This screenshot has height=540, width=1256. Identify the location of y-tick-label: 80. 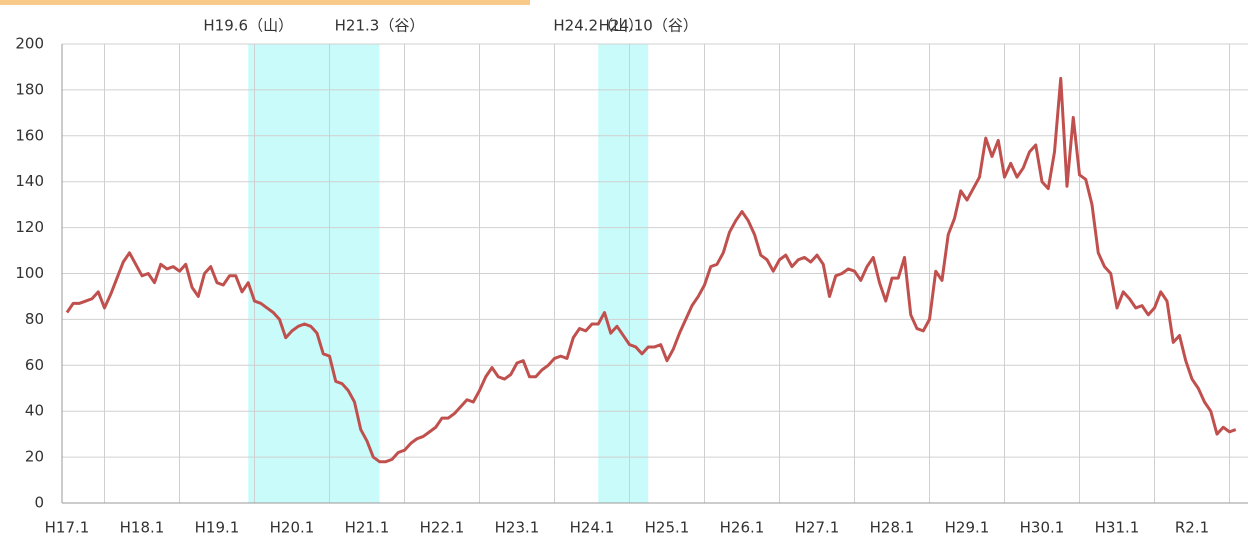
(34, 319).